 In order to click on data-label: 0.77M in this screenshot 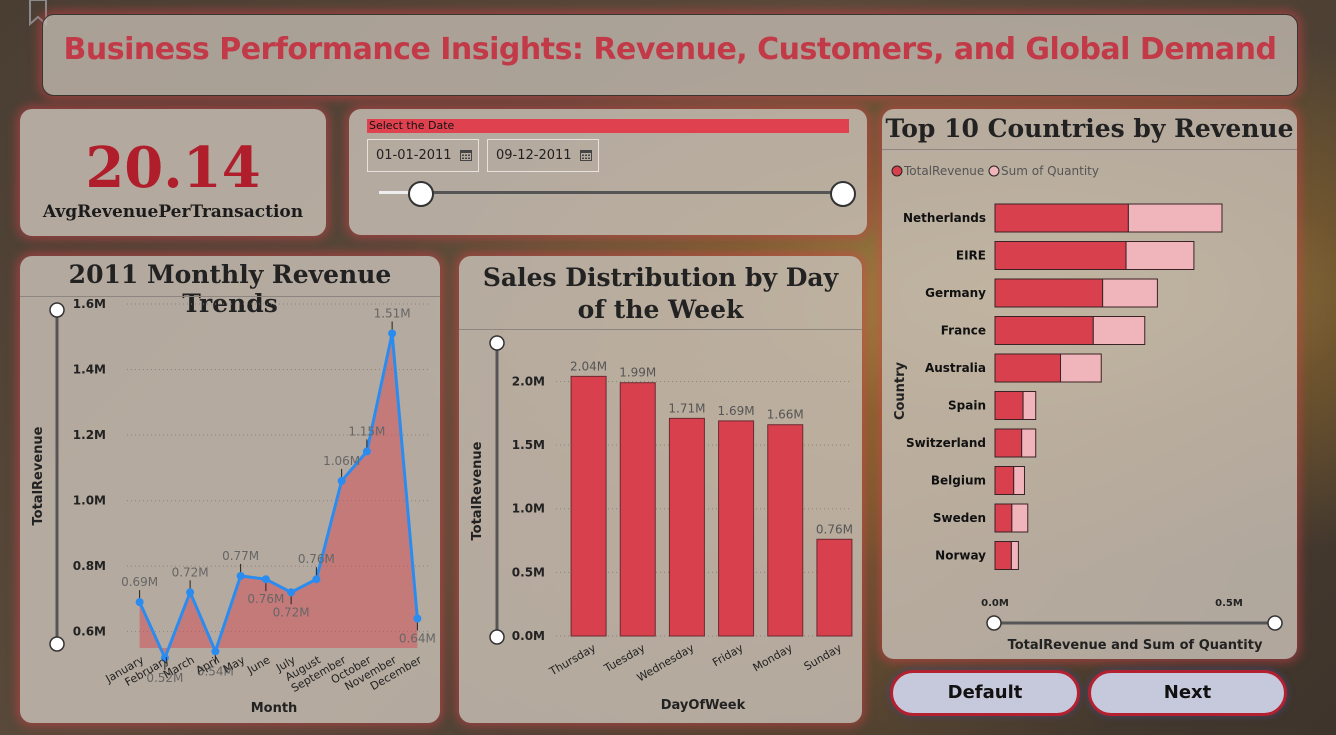, I will do `click(240, 556)`.